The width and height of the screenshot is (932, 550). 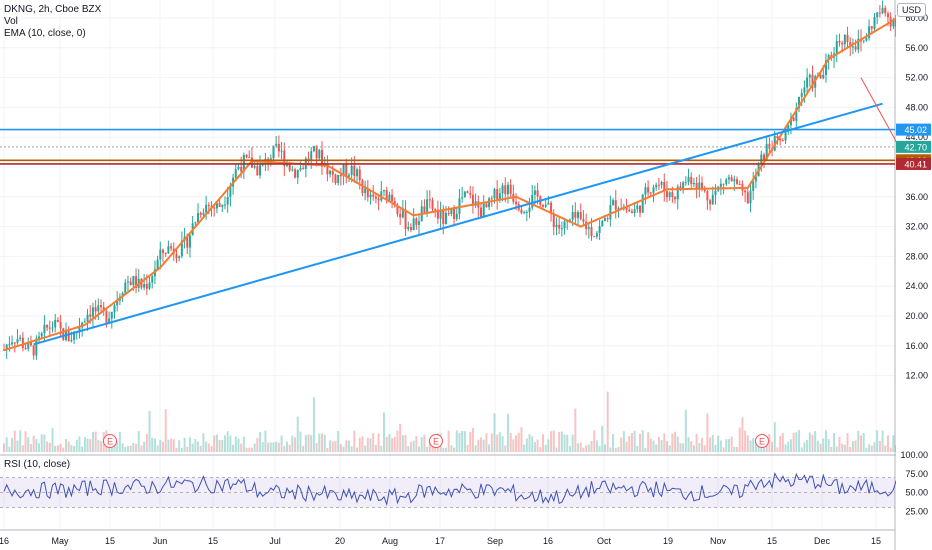 I want to click on symbol-title: DKNG, 2h, Cboe BZX, so click(x=53, y=9).